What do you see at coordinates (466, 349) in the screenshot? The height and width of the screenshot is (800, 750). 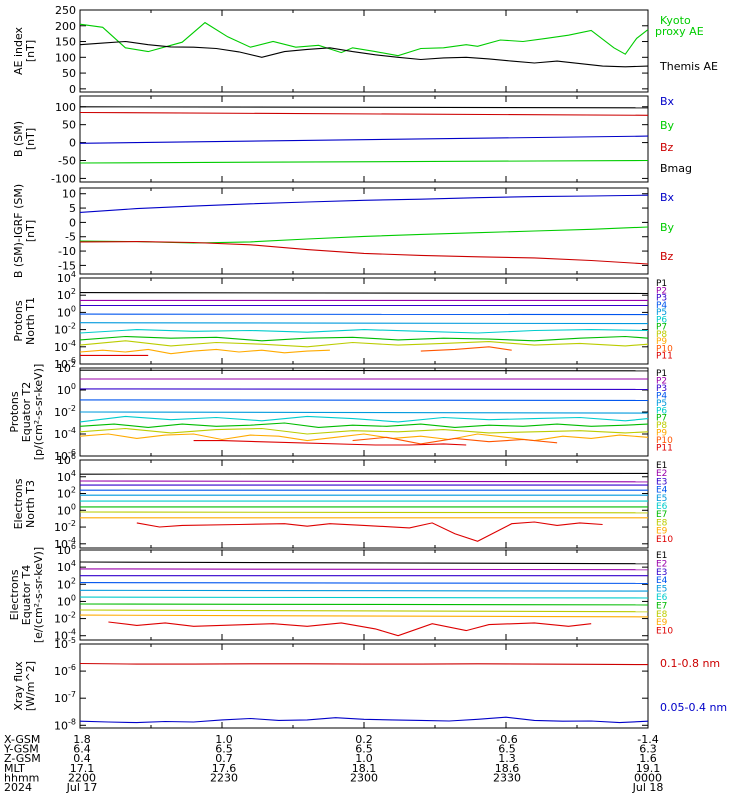 I see `series-line-p10` at bounding box center [466, 349].